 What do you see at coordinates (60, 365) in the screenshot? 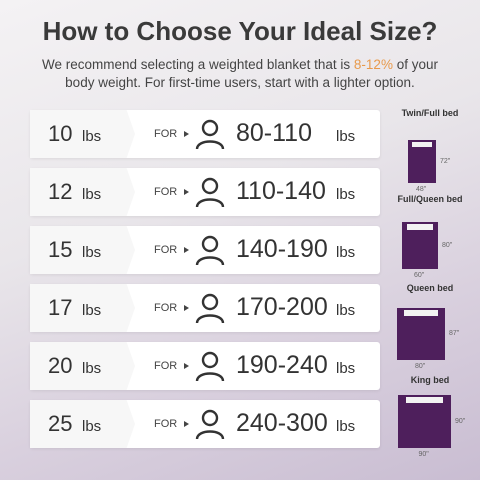
I see `weight: 20` at bounding box center [60, 365].